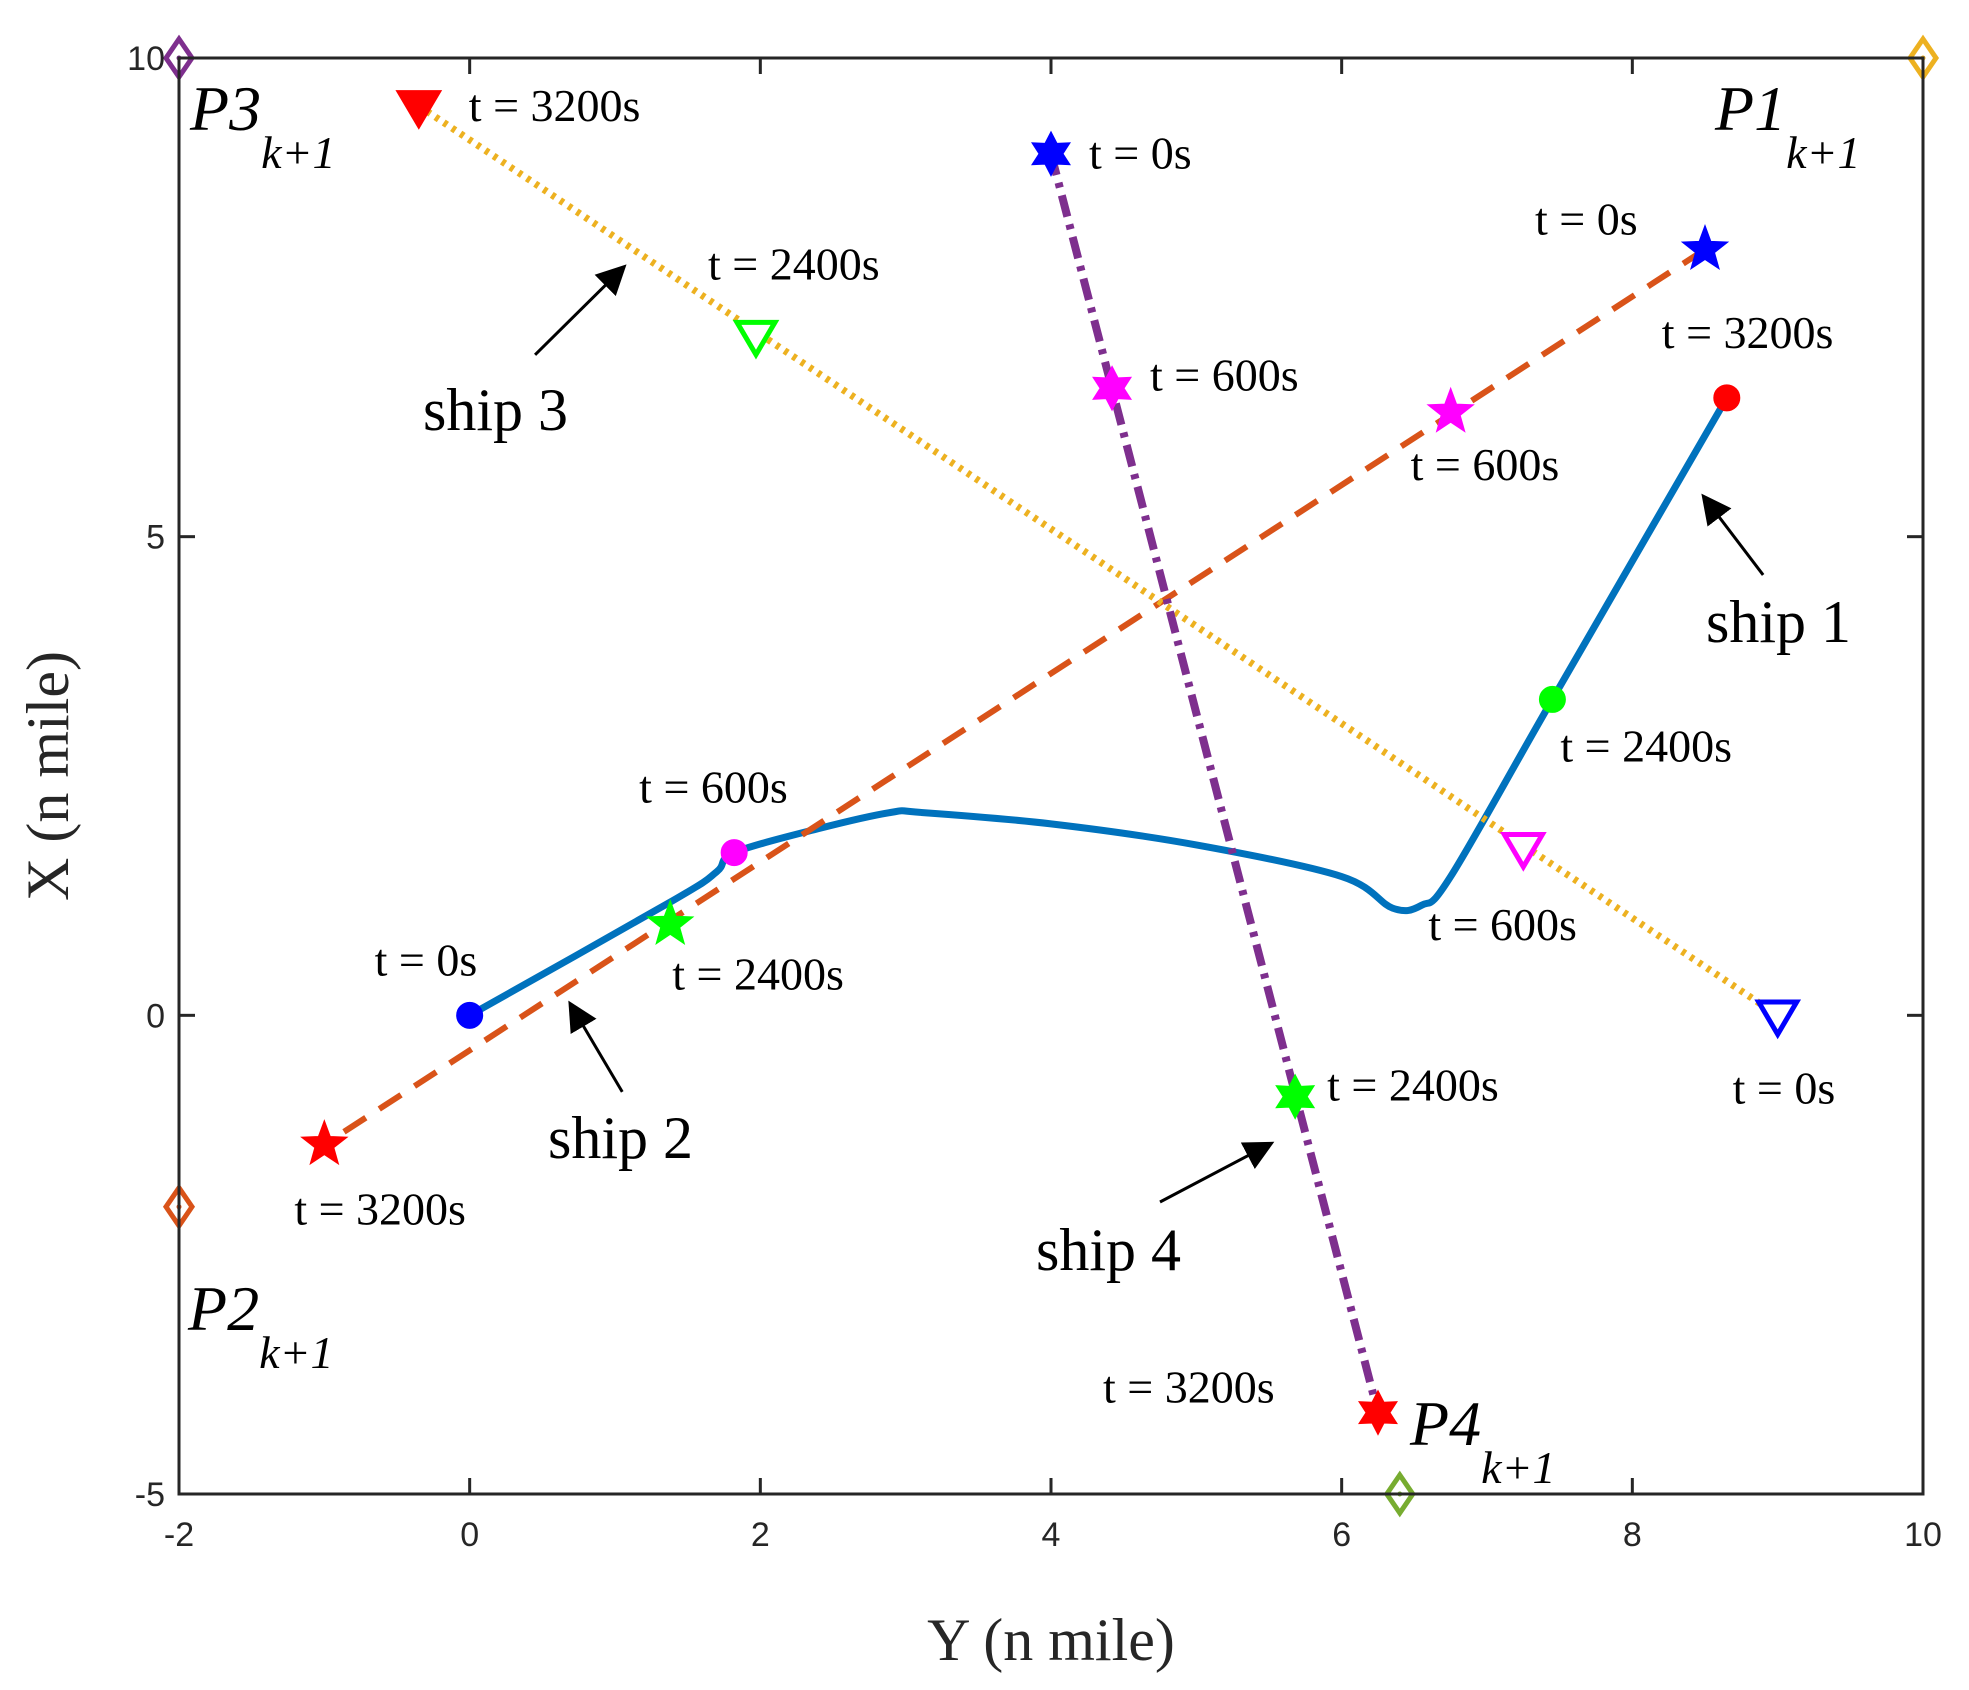 The width and height of the screenshot is (1969, 1690). I want to click on x-tick-label: 0, so click(469, 1535).